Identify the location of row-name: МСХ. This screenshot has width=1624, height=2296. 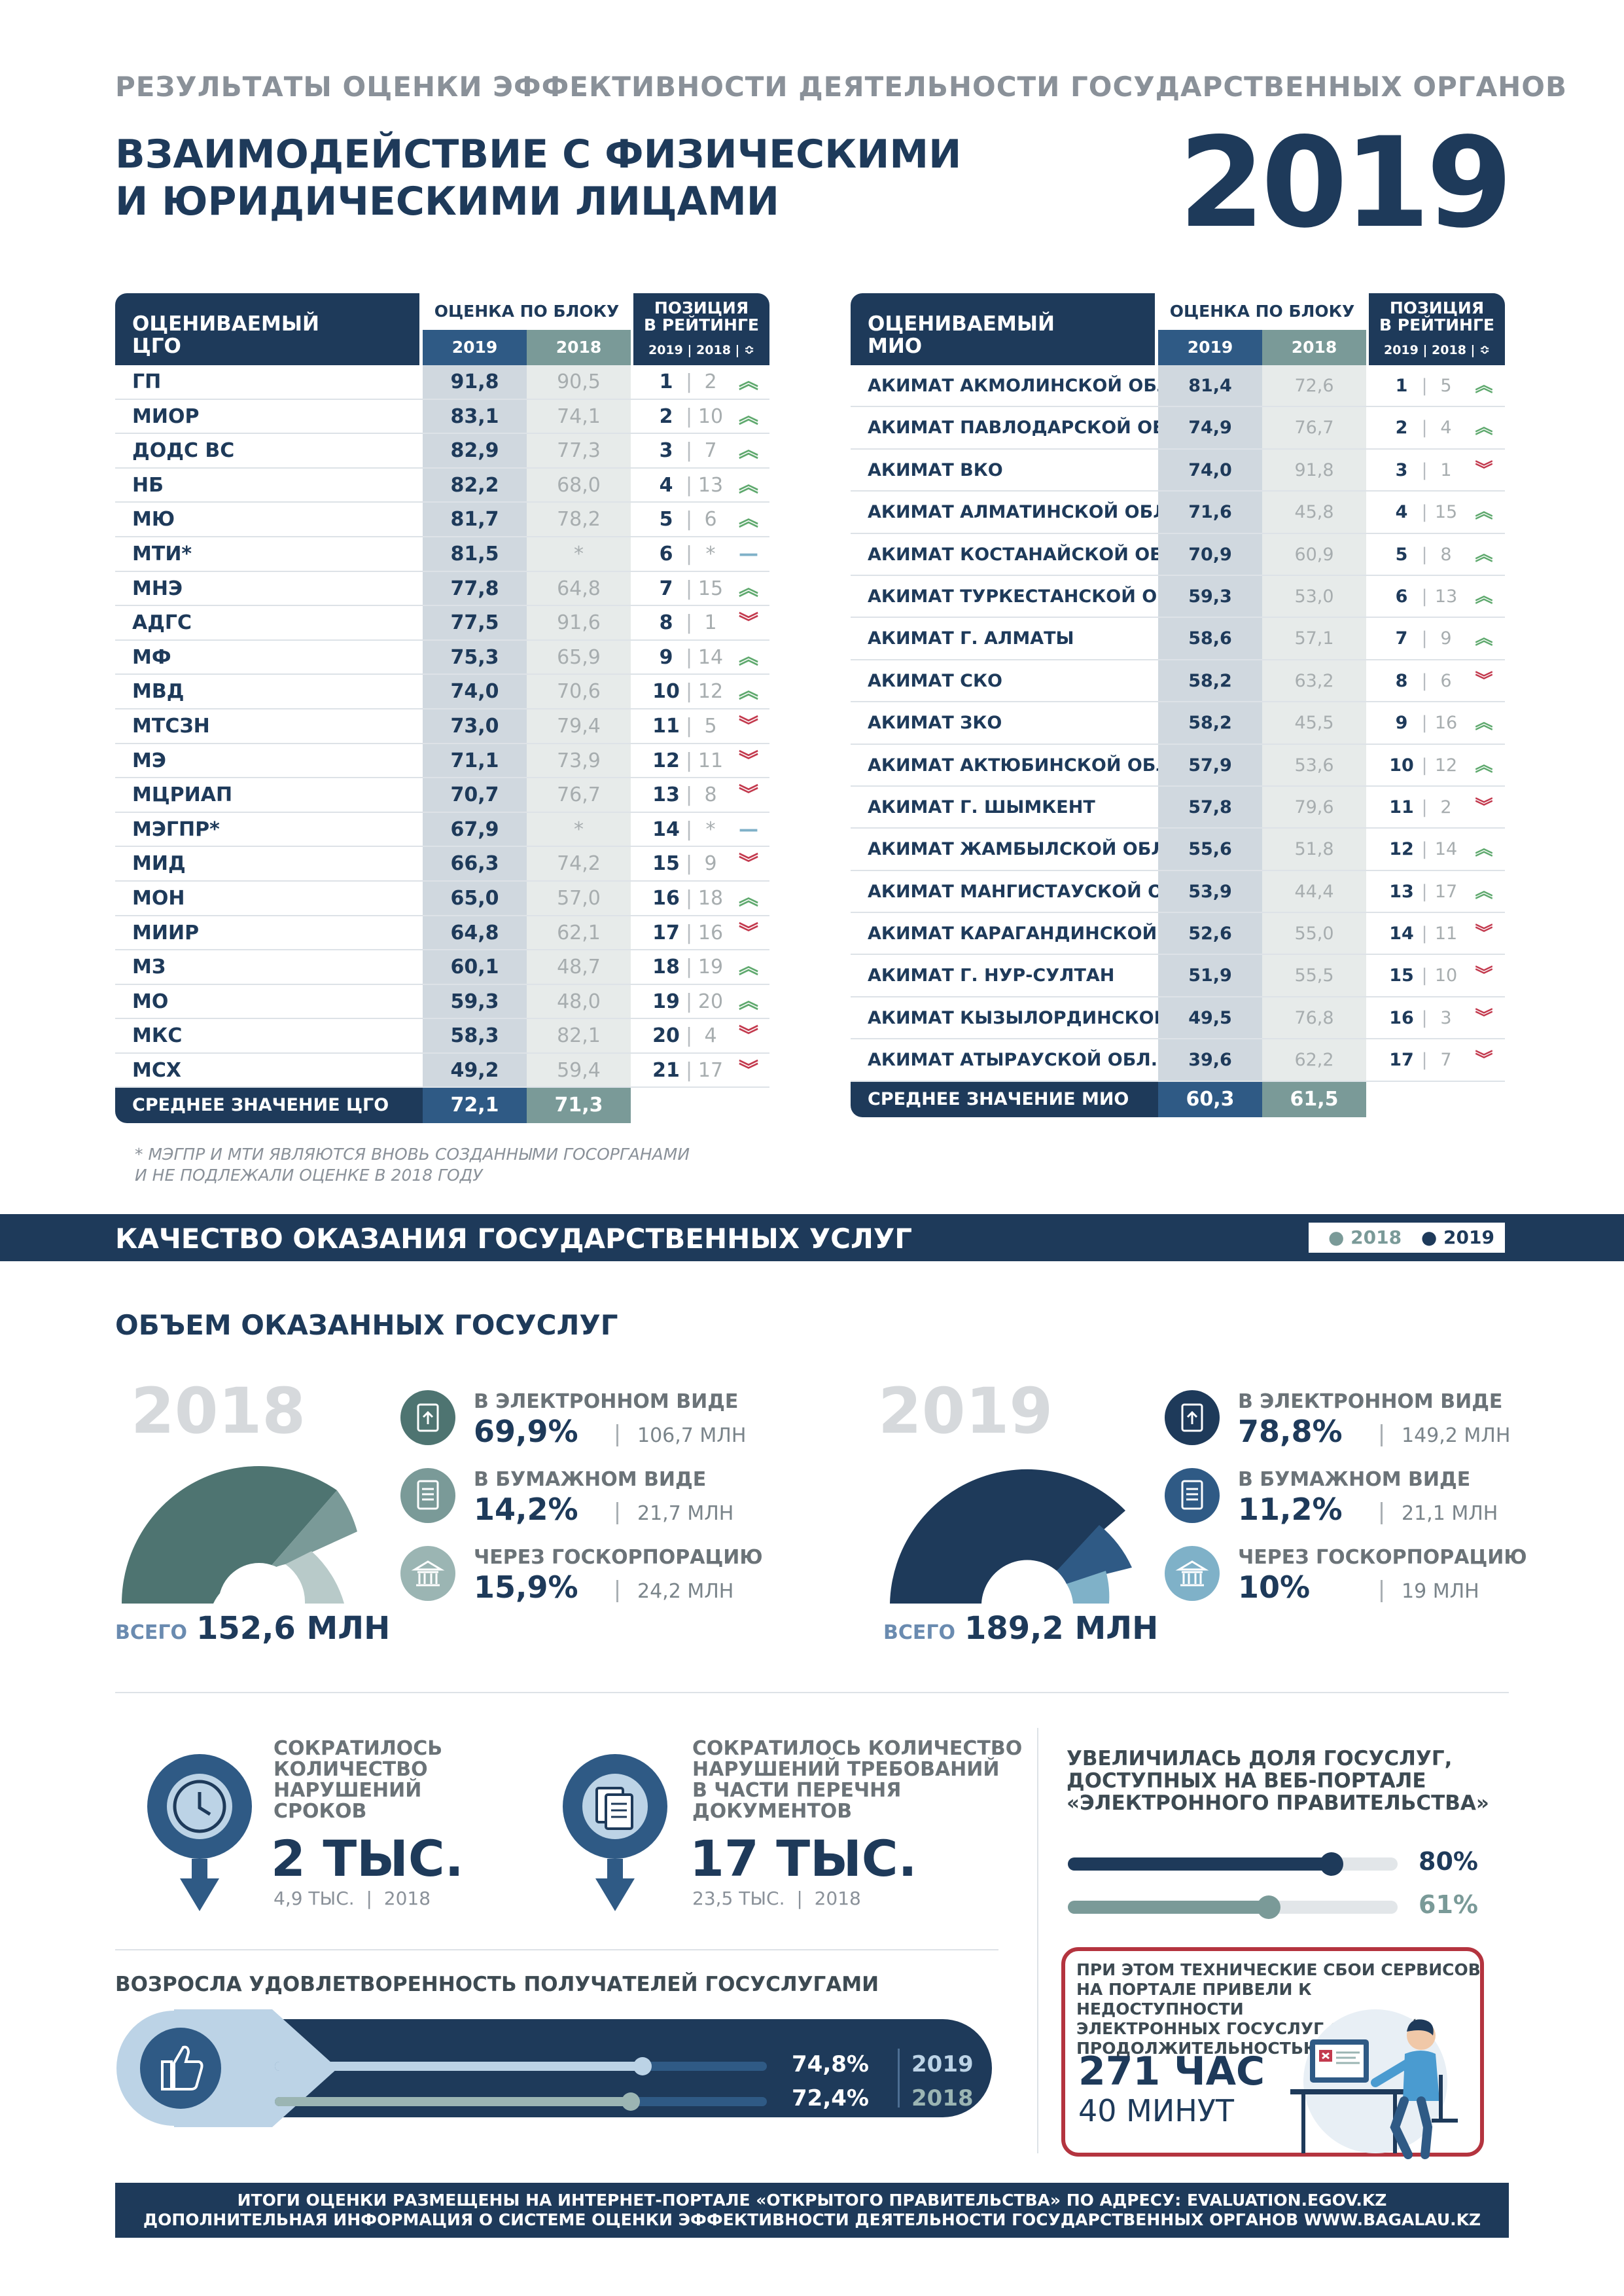
(156, 1070).